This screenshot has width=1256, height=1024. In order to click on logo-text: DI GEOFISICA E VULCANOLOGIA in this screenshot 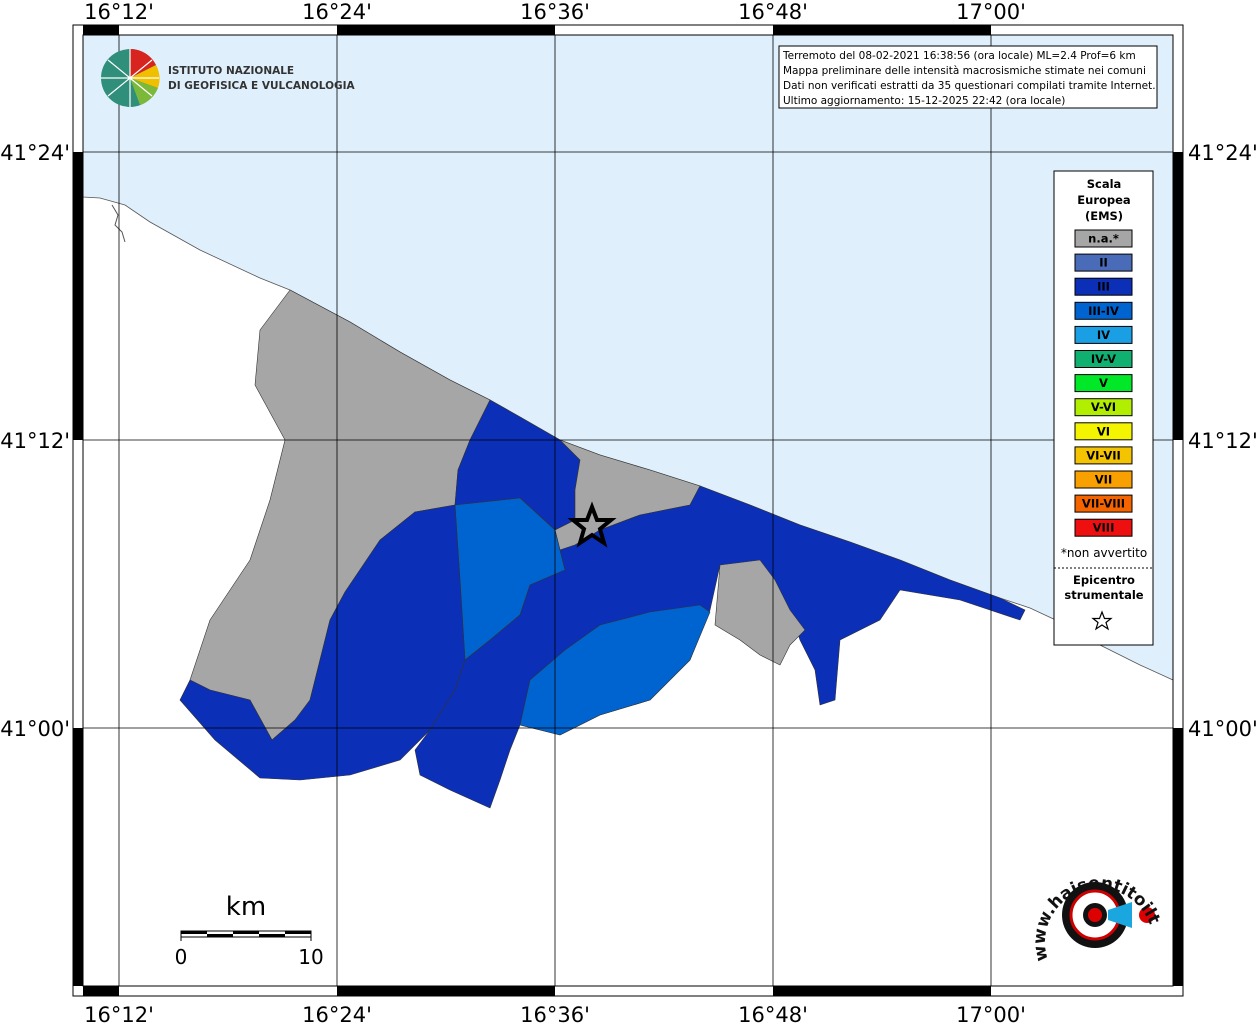, I will do `click(262, 86)`.